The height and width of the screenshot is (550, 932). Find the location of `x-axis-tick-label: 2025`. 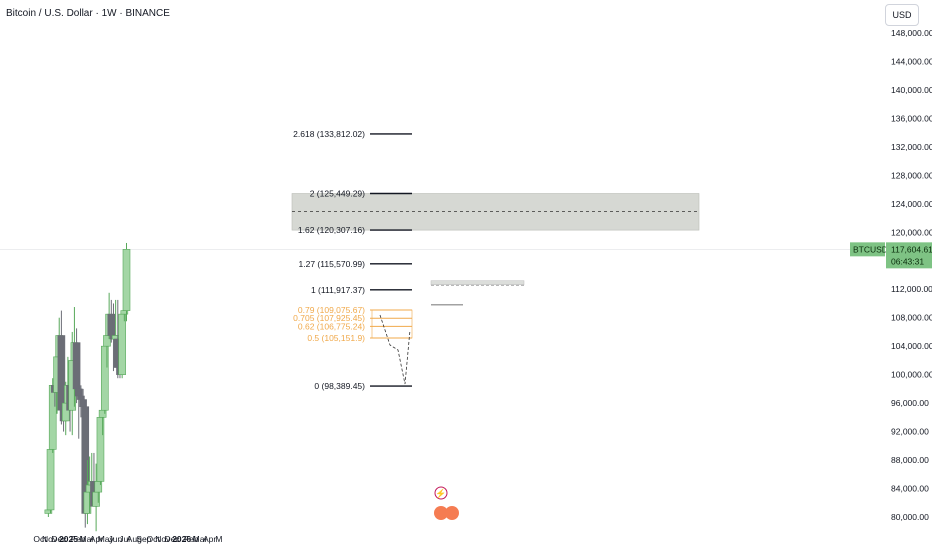

x-axis-tick-label: 2025 is located at coordinates (68, 539).